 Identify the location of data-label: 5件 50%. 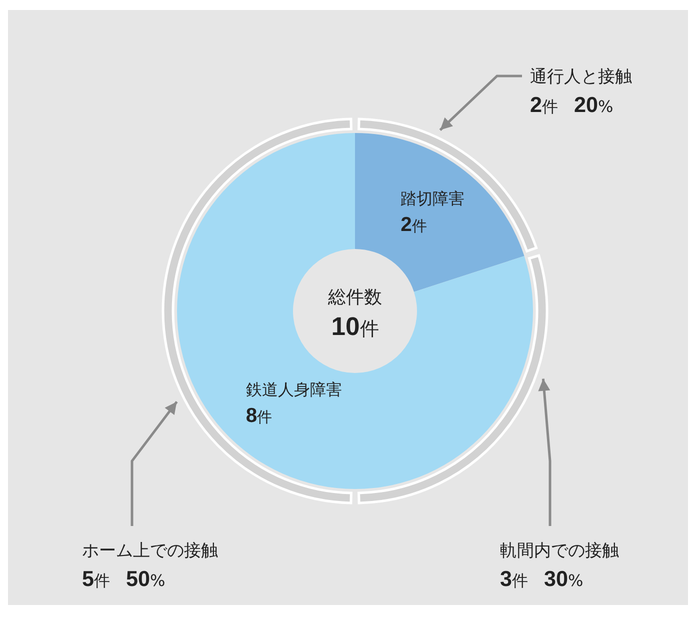
(124, 578).